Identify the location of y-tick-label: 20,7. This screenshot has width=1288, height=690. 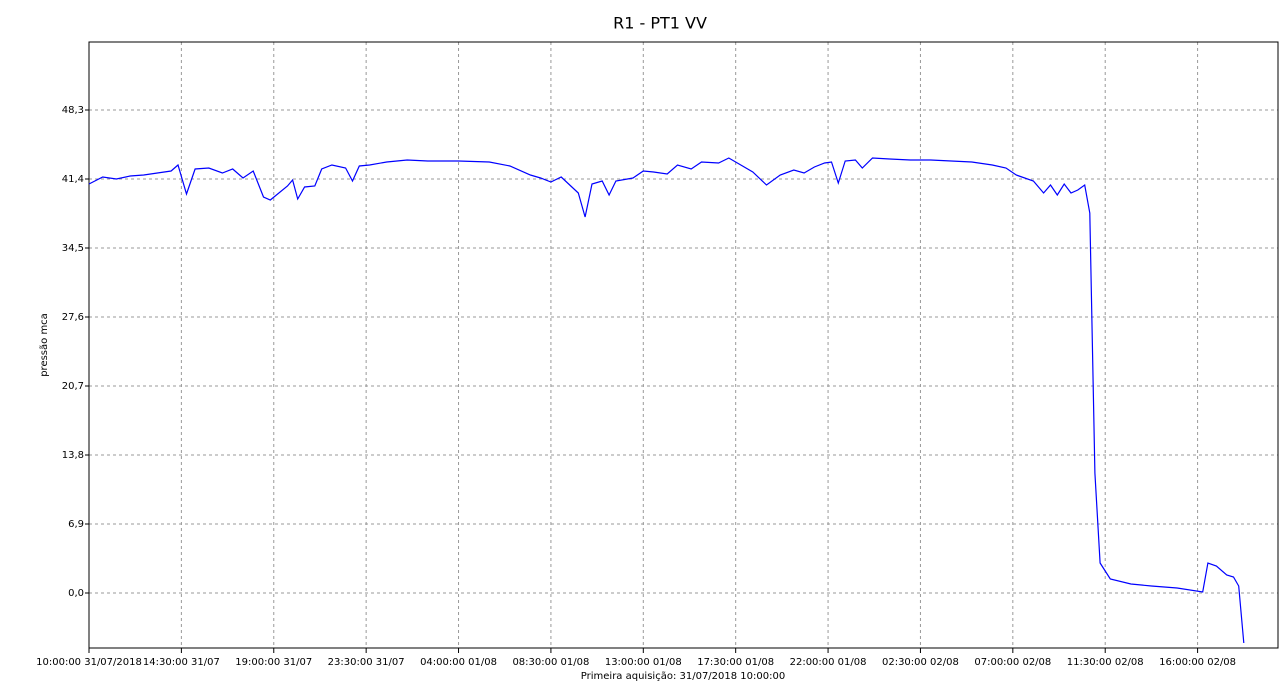
(73, 386).